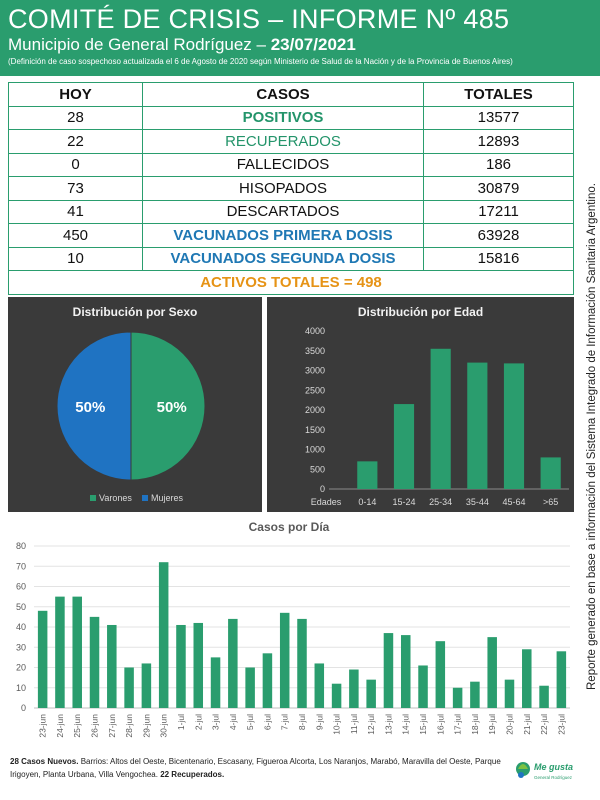 The width and height of the screenshot is (600, 800). What do you see at coordinates (315, 331) in the screenshot?
I see `y-tick-label: 4000` at bounding box center [315, 331].